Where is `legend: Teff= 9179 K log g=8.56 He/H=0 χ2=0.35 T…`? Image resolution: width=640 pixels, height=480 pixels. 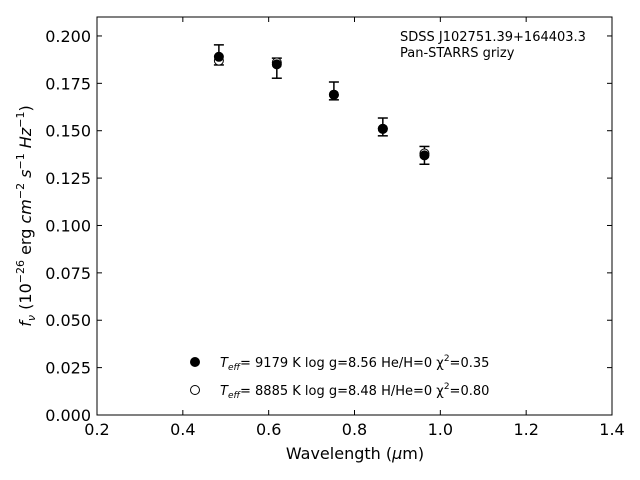 legend: Teff= 9179 K log g=8.56 He/H=0 χ2=0.35 T… is located at coordinates (339, 377).